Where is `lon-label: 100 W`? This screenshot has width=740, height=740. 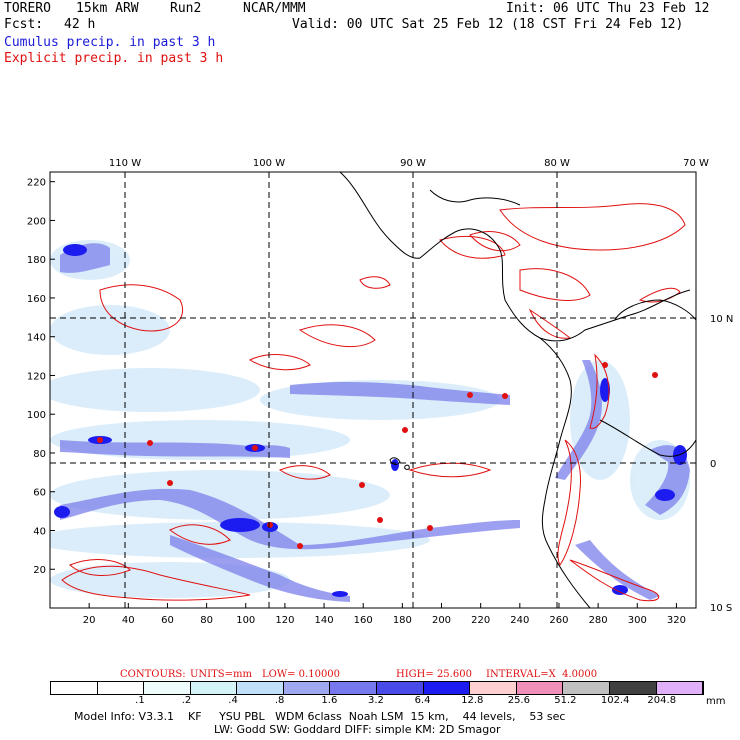
lon-label: 100 W is located at coordinates (269, 163).